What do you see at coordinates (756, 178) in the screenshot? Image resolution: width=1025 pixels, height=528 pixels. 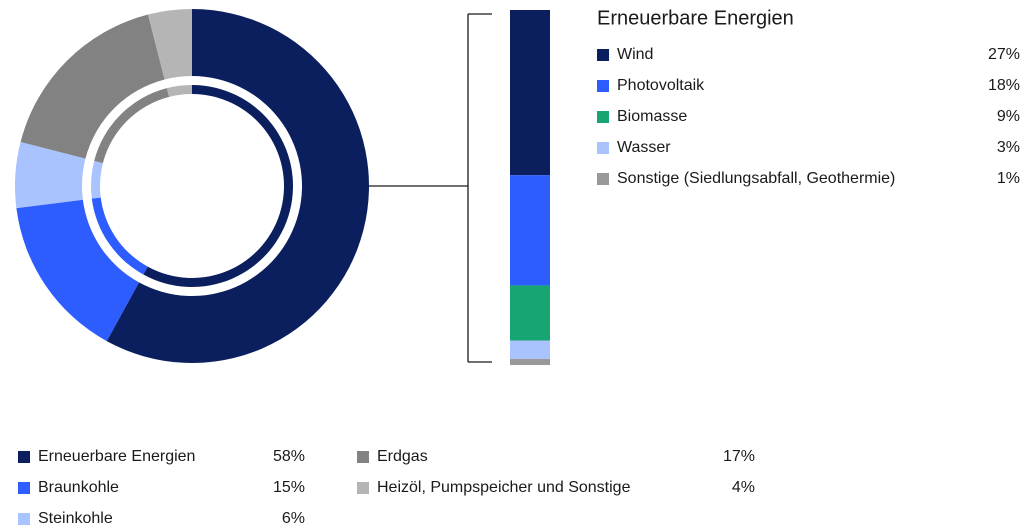 I see `legend-label: Sonstige (Siedlungsabfall, Geothermie)` at bounding box center [756, 178].